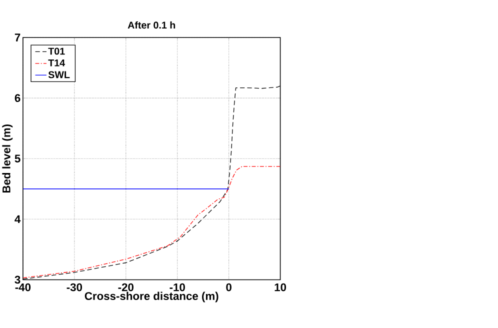 Image resolution: width=498 pixels, height=328 pixels. What do you see at coordinates (17, 219) in the screenshot?
I see `y-tick-label: 4` at bounding box center [17, 219].